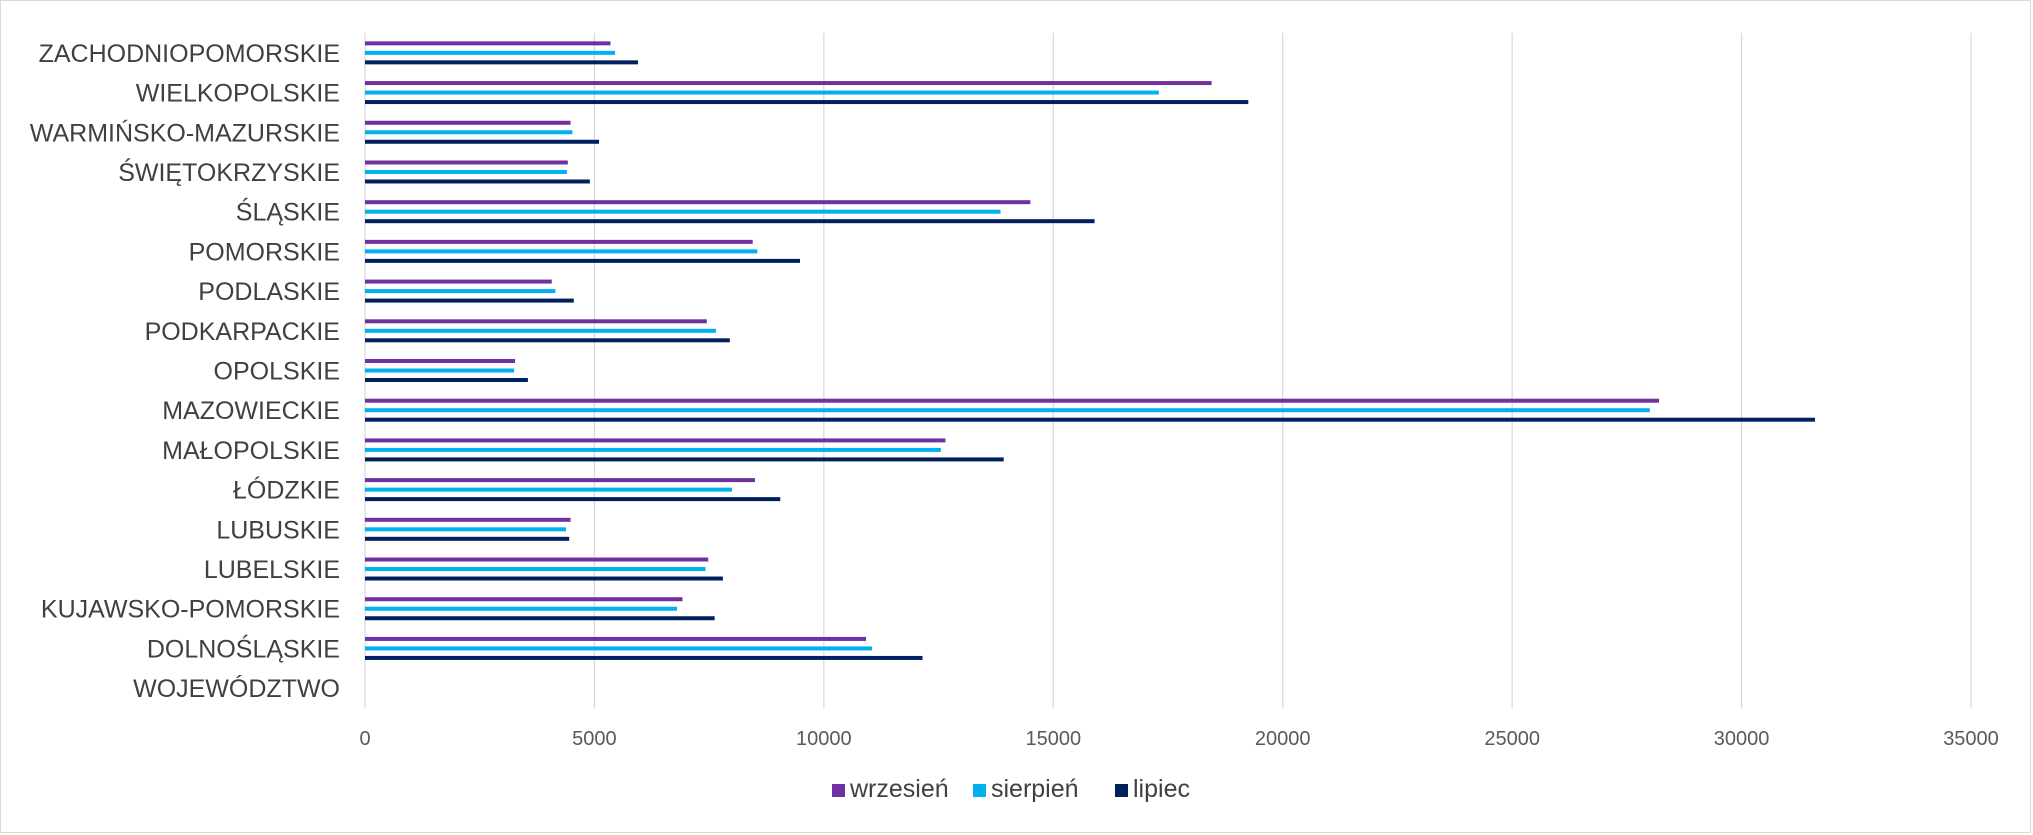 The width and height of the screenshot is (2033, 835). Describe the element at coordinates (1161, 789) in the screenshot. I see `legend-label: lipiec` at that location.